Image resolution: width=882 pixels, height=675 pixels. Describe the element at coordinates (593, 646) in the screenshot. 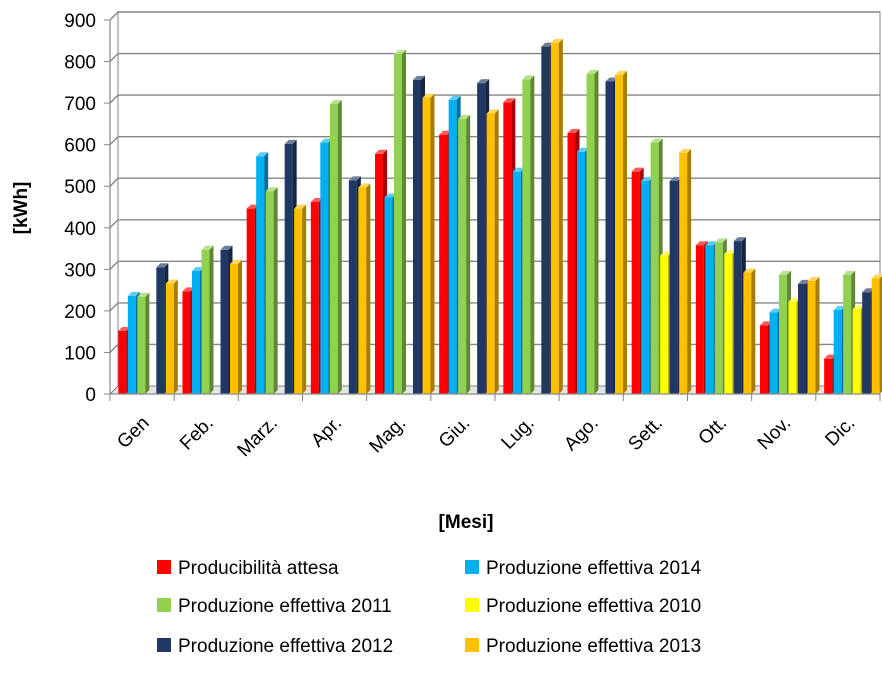

I see `legend-label: Produzione effettiva 2013` at that location.